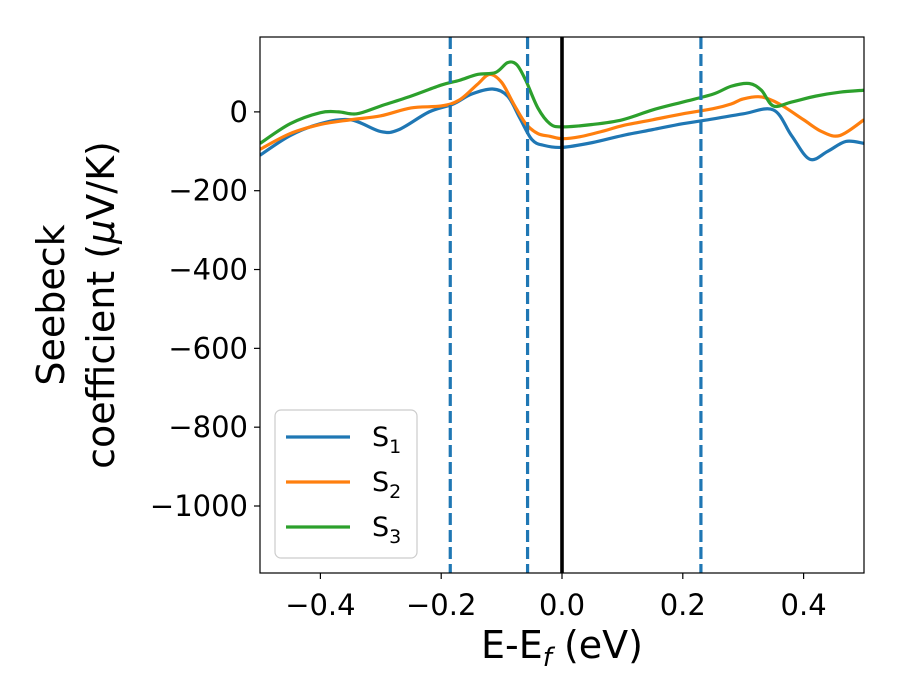 This screenshot has width=900, height=700. I want to click on y-tick-label: 0, so click(239, 112).